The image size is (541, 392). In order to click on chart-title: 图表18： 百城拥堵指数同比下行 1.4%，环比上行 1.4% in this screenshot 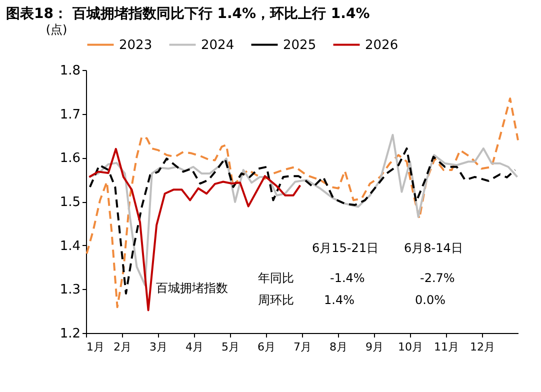, I will do `click(188, 14)`.